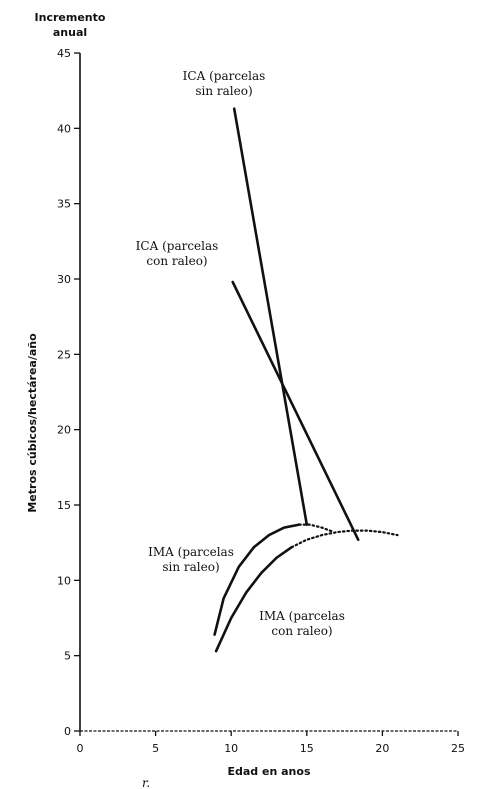 This screenshot has width=478, height=789. I want to click on y-tick-label: 30, so click(64, 279).